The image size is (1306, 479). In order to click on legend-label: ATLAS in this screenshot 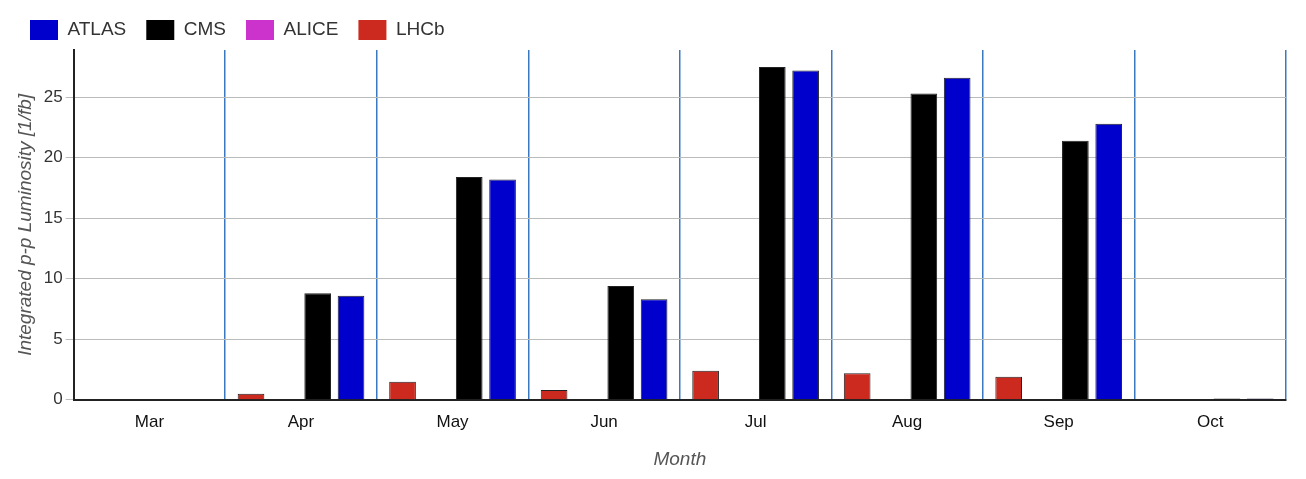, I will do `click(97, 29)`.